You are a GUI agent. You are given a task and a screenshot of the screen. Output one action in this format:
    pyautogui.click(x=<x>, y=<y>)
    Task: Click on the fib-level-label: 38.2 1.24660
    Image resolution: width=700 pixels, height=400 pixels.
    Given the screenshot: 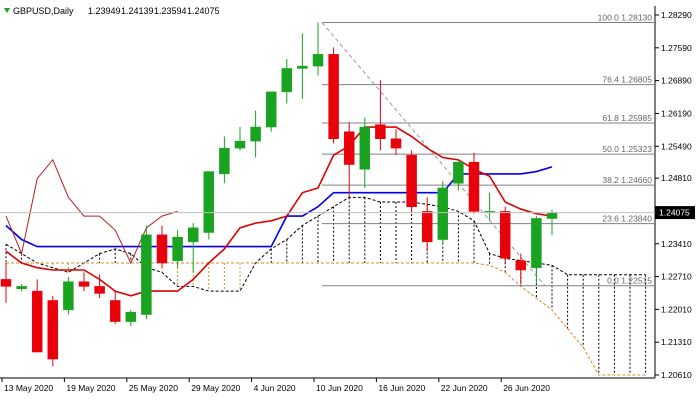 What is the action you would take?
    pyautogui.click(x=627, y=180)
    